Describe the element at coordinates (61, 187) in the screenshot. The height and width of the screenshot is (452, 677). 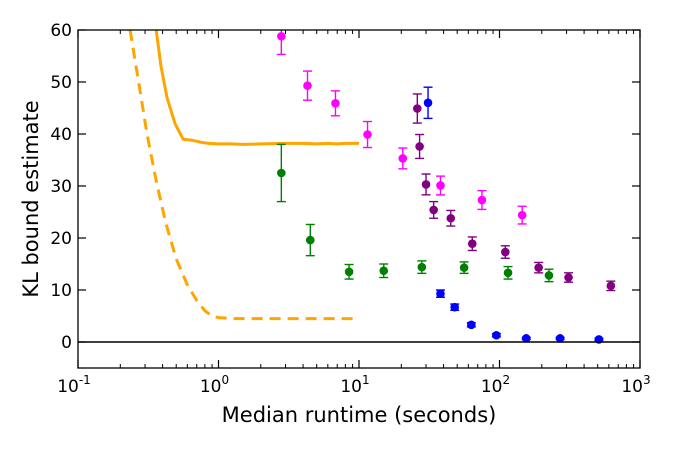
I see `y-tick-label: 30` at that location.